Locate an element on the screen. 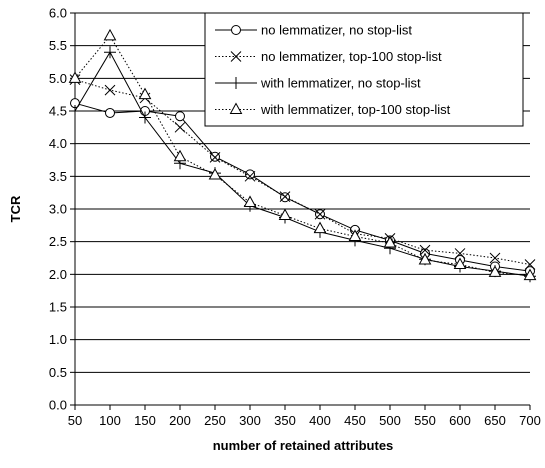 The image size is (545, 468). y-axis-title: TCR is located at coordinates (15, 208).